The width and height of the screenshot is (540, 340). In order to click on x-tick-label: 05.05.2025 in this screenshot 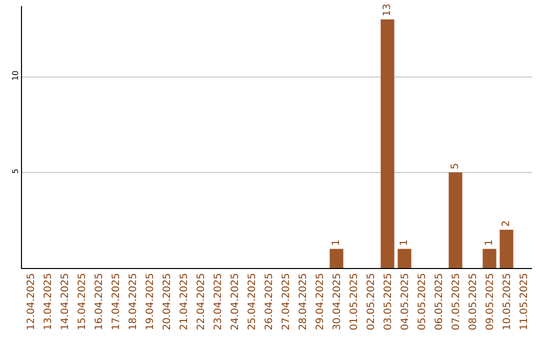, I will do `click(422, 301)`.